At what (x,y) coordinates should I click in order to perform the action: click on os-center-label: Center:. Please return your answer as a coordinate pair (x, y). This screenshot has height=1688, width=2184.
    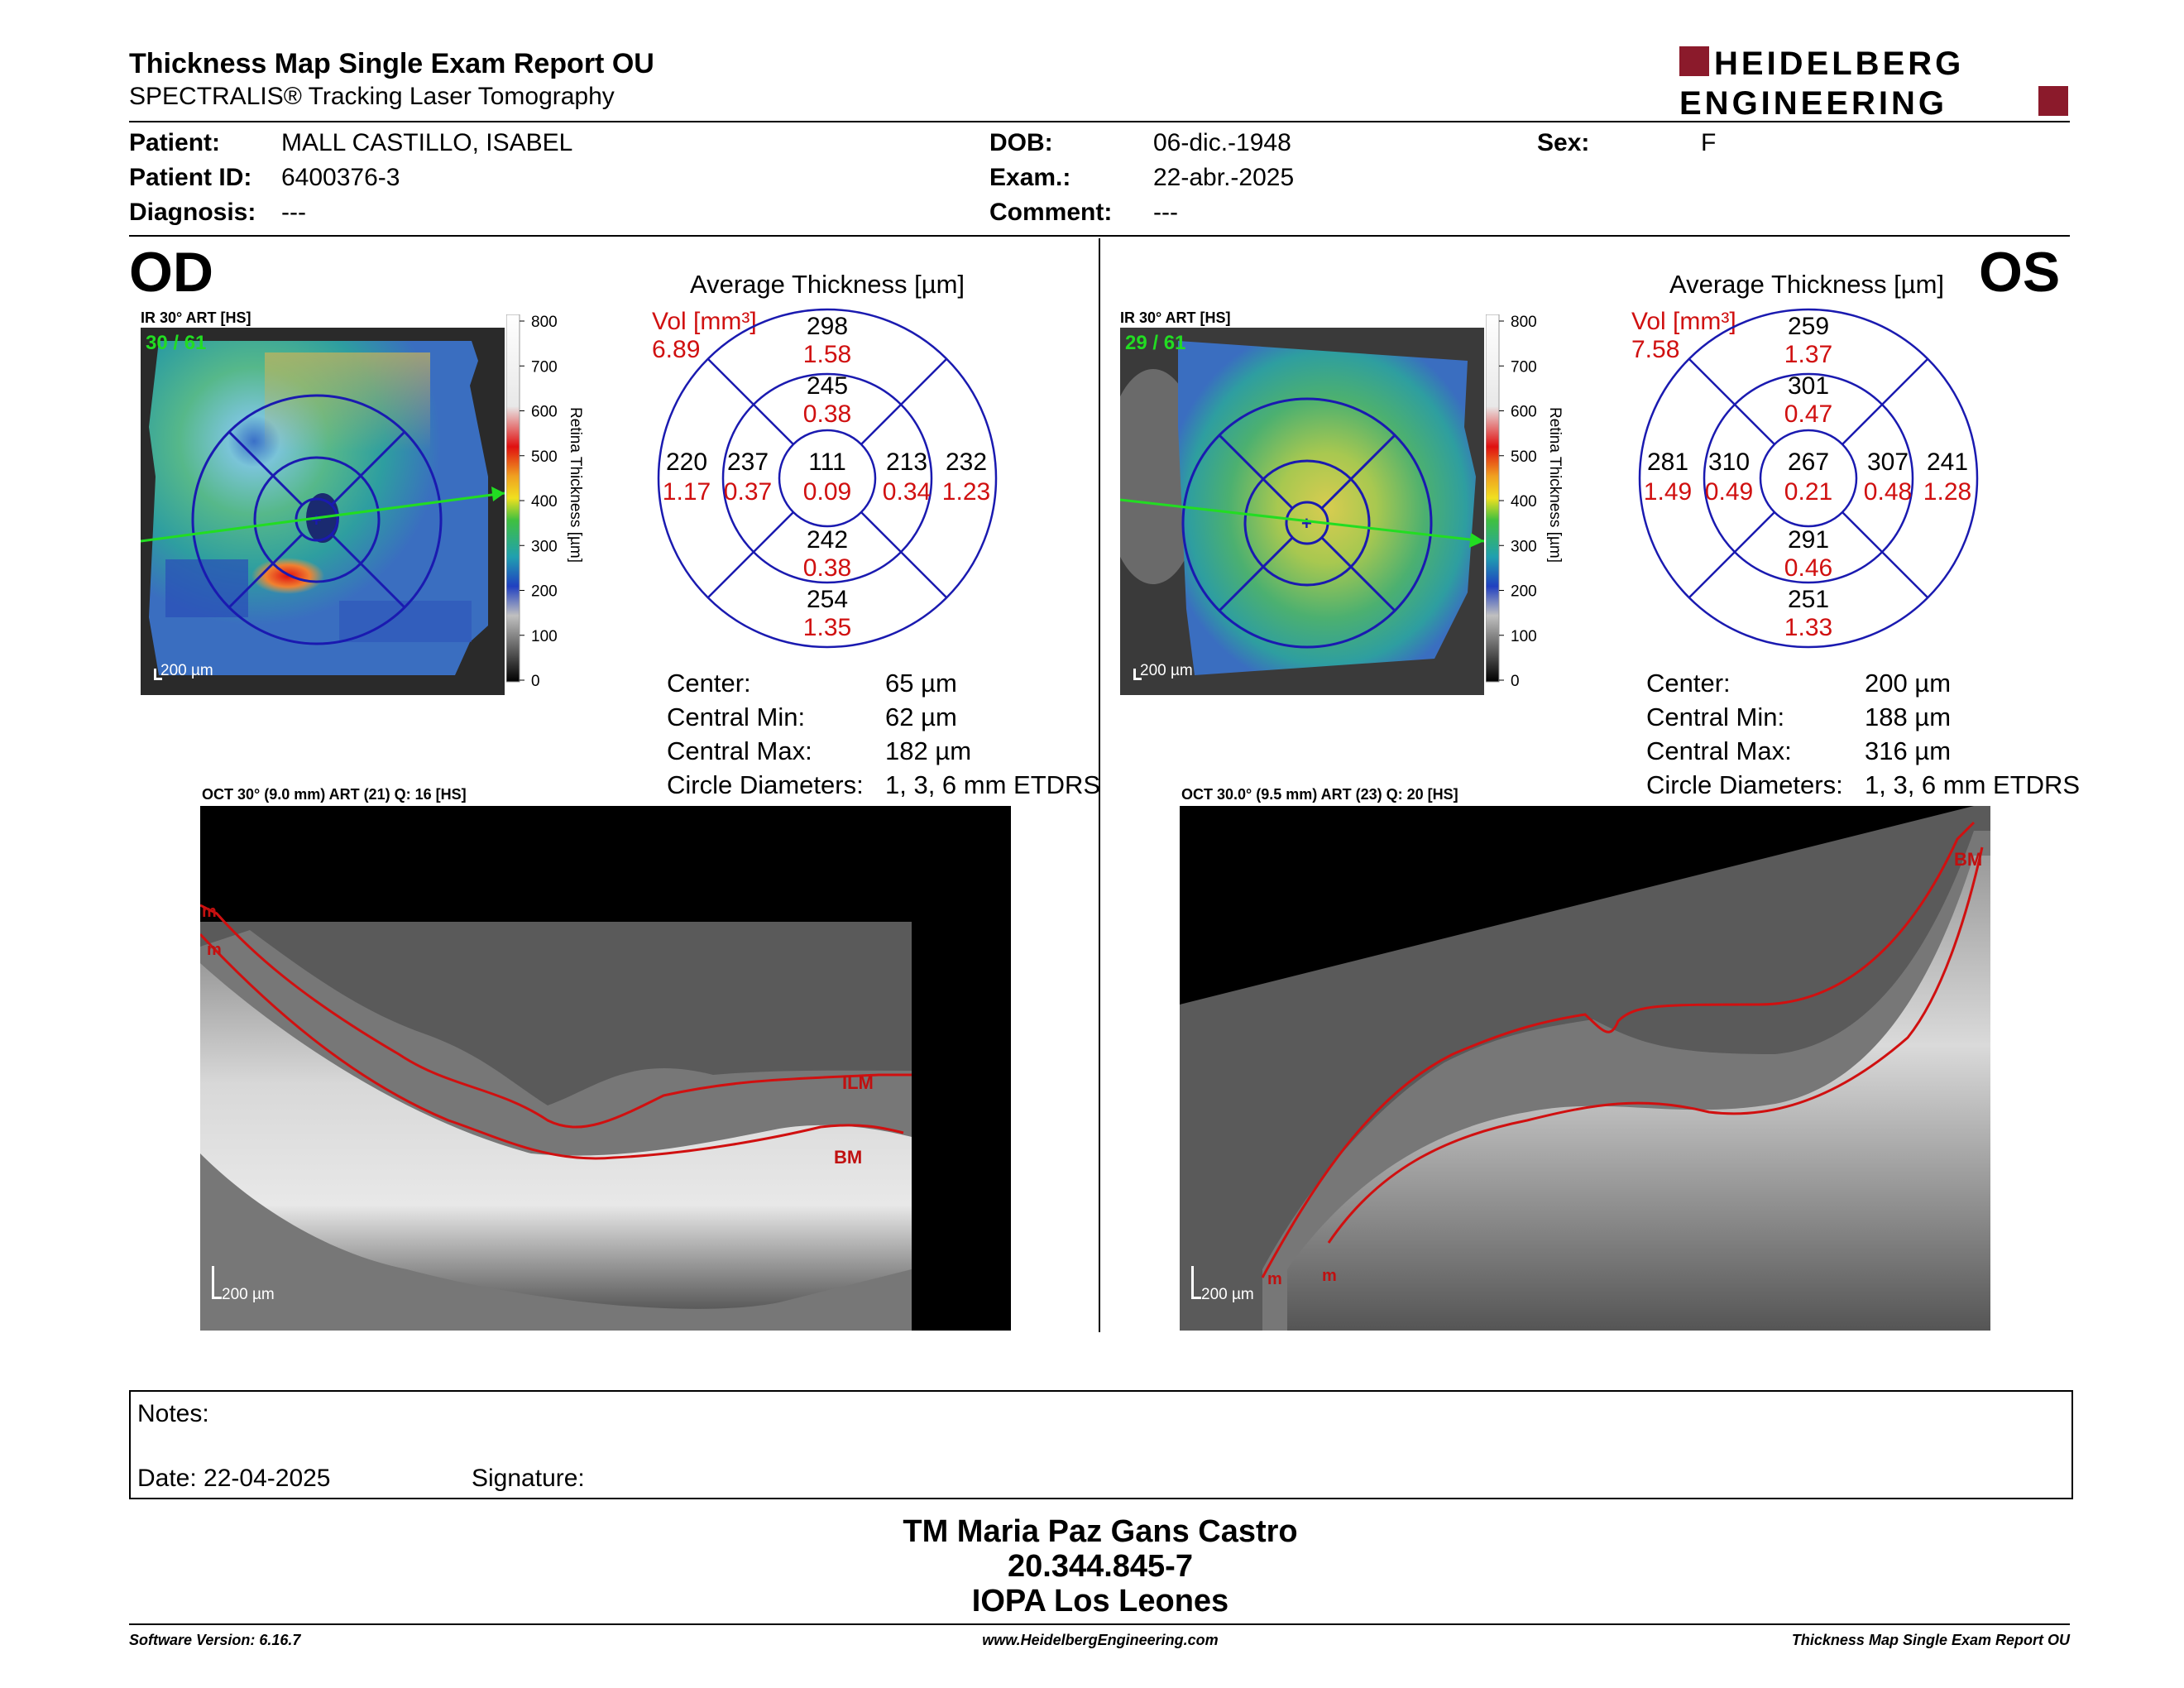
    Looking at the image, I should click on (1688, 683).